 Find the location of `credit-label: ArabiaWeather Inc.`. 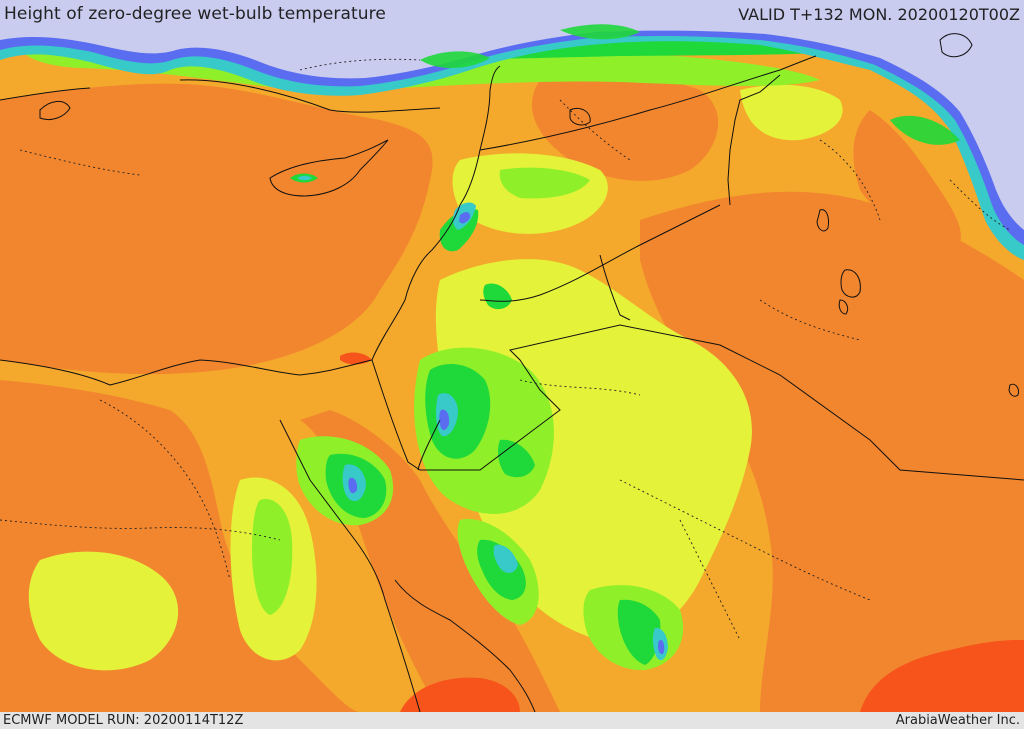

credit-label: ArabiaWeather Inc. is located at coordinates (957, 720).